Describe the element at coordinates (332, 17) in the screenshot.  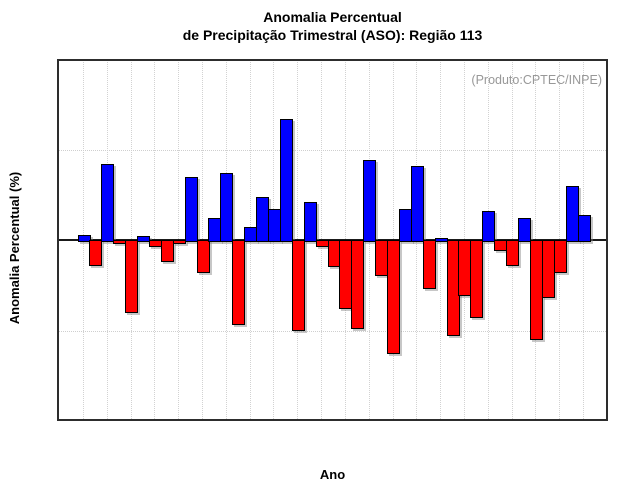
I see `chart-title-line1: Anomalia Percentual` at that location.